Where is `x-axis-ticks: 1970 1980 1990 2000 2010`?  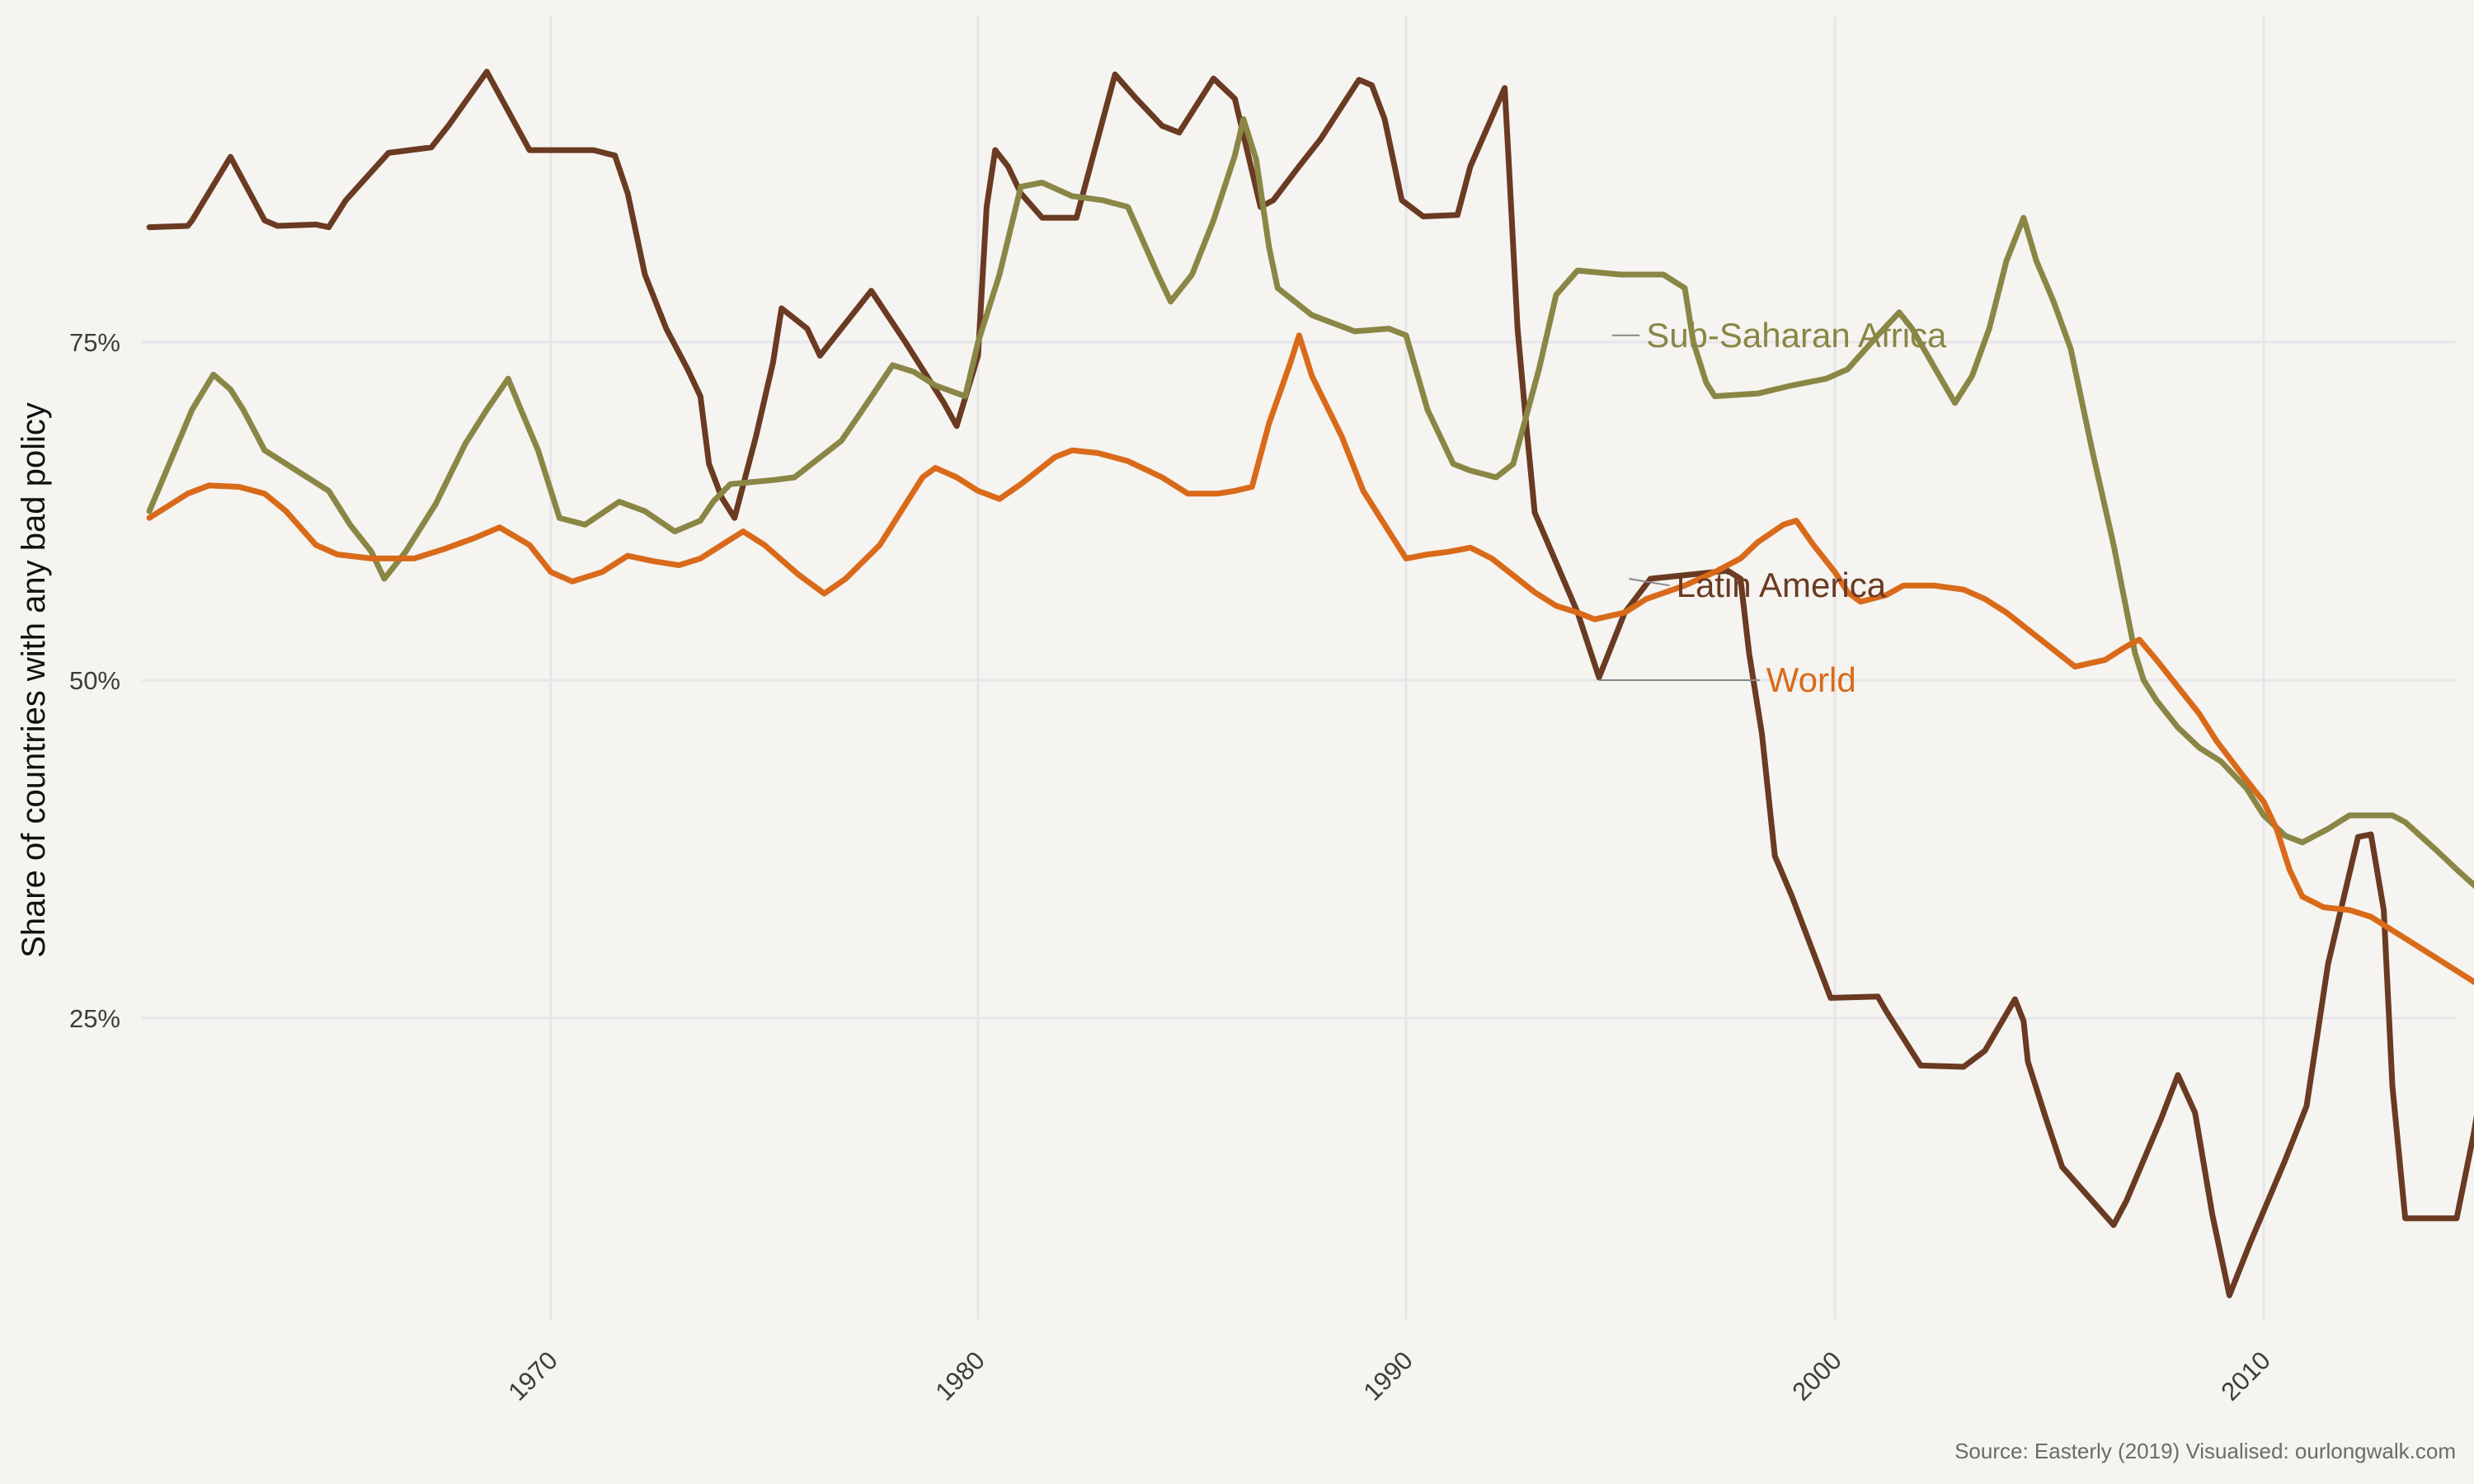
x-axis-ticks: 1970 1980 1990 2000 2010 is located at coordinates (1389, 1376).